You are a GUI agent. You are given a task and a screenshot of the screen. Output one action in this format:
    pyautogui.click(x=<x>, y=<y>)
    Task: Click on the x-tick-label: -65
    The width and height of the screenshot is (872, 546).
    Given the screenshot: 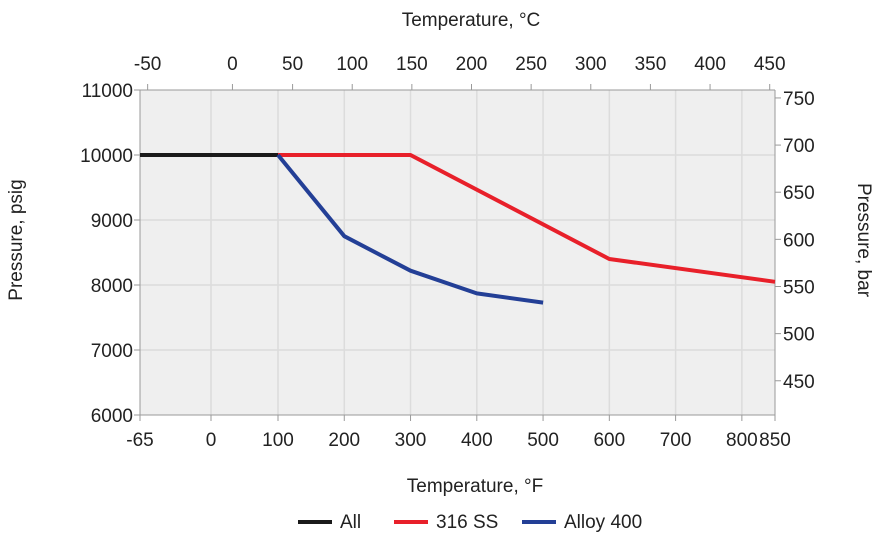 What is the action you would take?
    pyautogui.click(x=139, y=440)
    